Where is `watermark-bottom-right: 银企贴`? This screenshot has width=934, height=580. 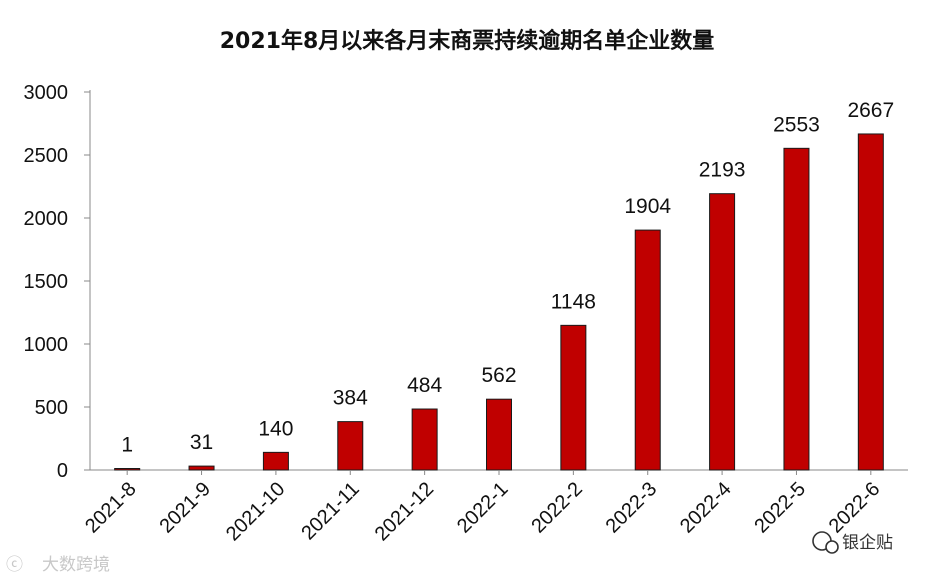
watermark-bottom-right: 银企贴 is located at coordinates (852, 542).